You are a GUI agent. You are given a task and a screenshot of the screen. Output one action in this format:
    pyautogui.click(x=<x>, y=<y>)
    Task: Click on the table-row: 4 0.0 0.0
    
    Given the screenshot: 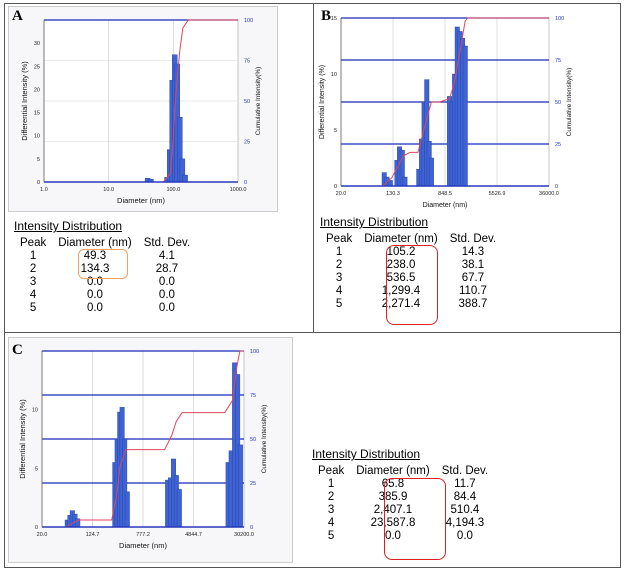 What is the action you would take?
    pyautogui.click(x=105, y=295)
    